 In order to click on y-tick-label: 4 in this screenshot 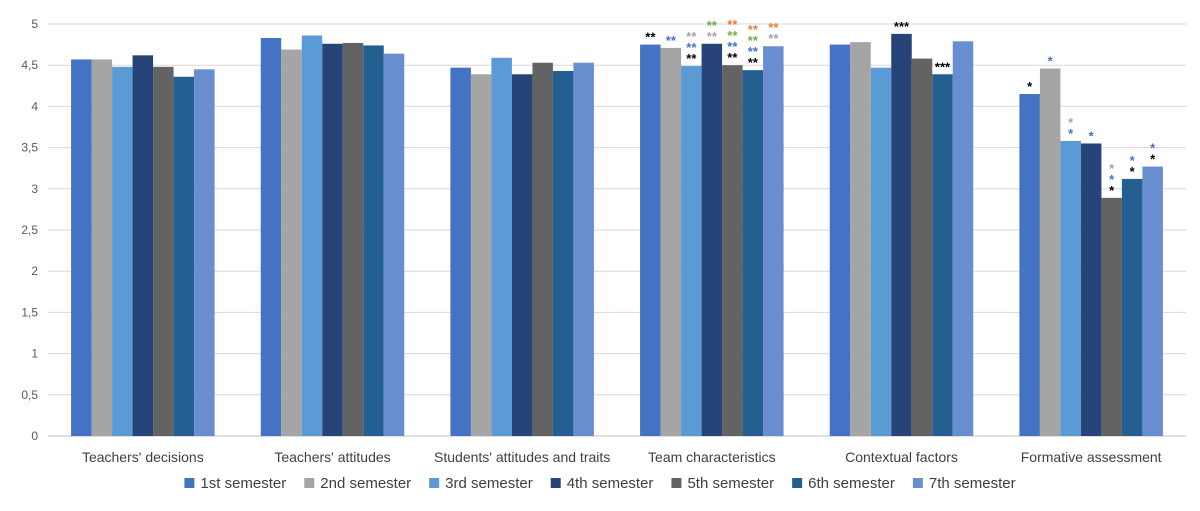, I will do `click(34, 106)`.